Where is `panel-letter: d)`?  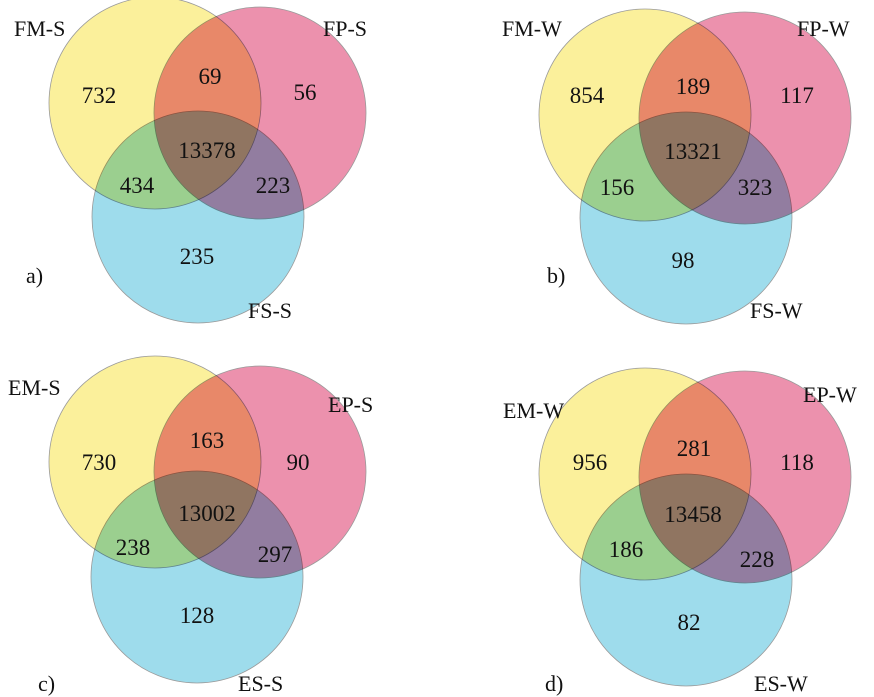 panel-letter: d) is located at coordinates (554, 683).